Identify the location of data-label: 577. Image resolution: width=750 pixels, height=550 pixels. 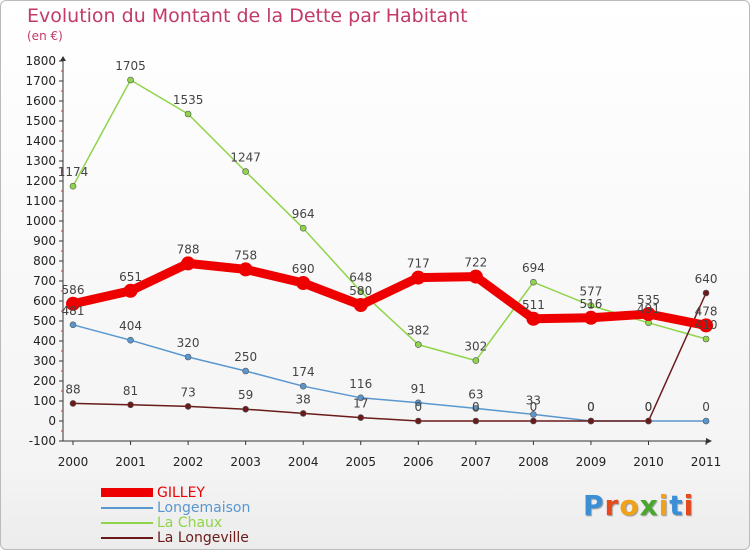
(590, 292).